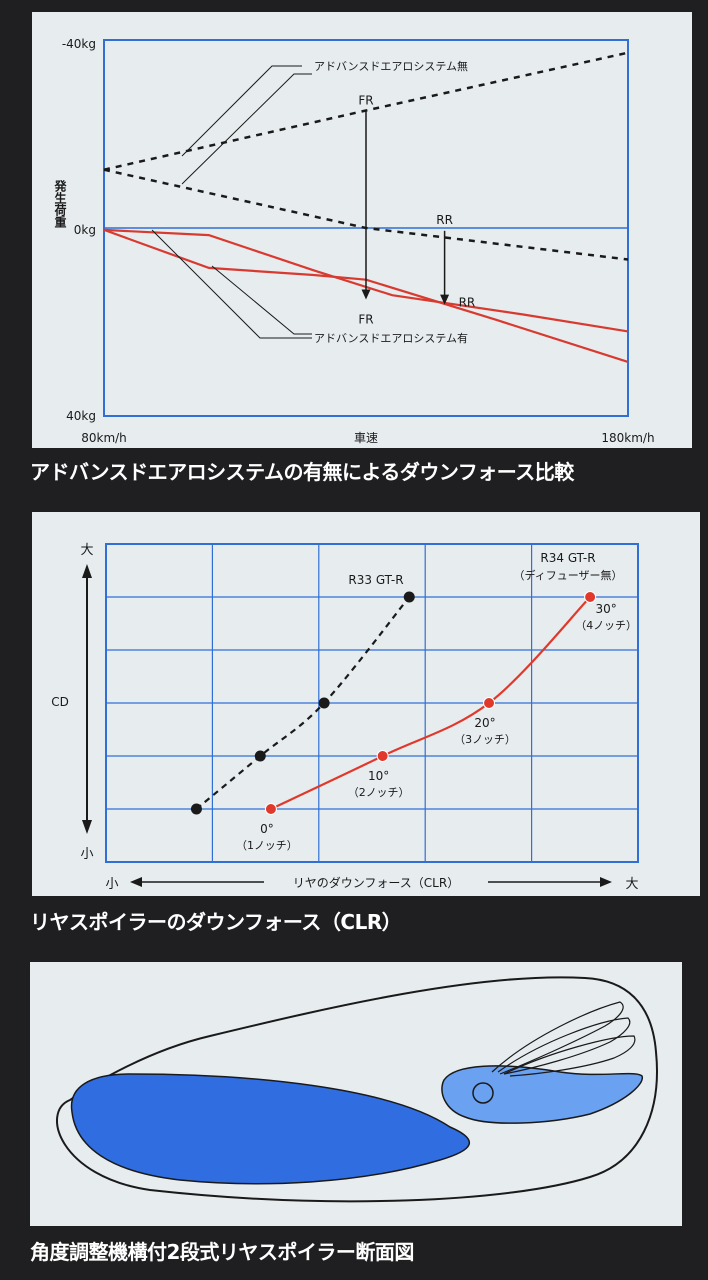  What do you see at coordinates (467, 303) in the screenshot?
I see `rr-label-bottom: RR` at bounding box center [467, 303].